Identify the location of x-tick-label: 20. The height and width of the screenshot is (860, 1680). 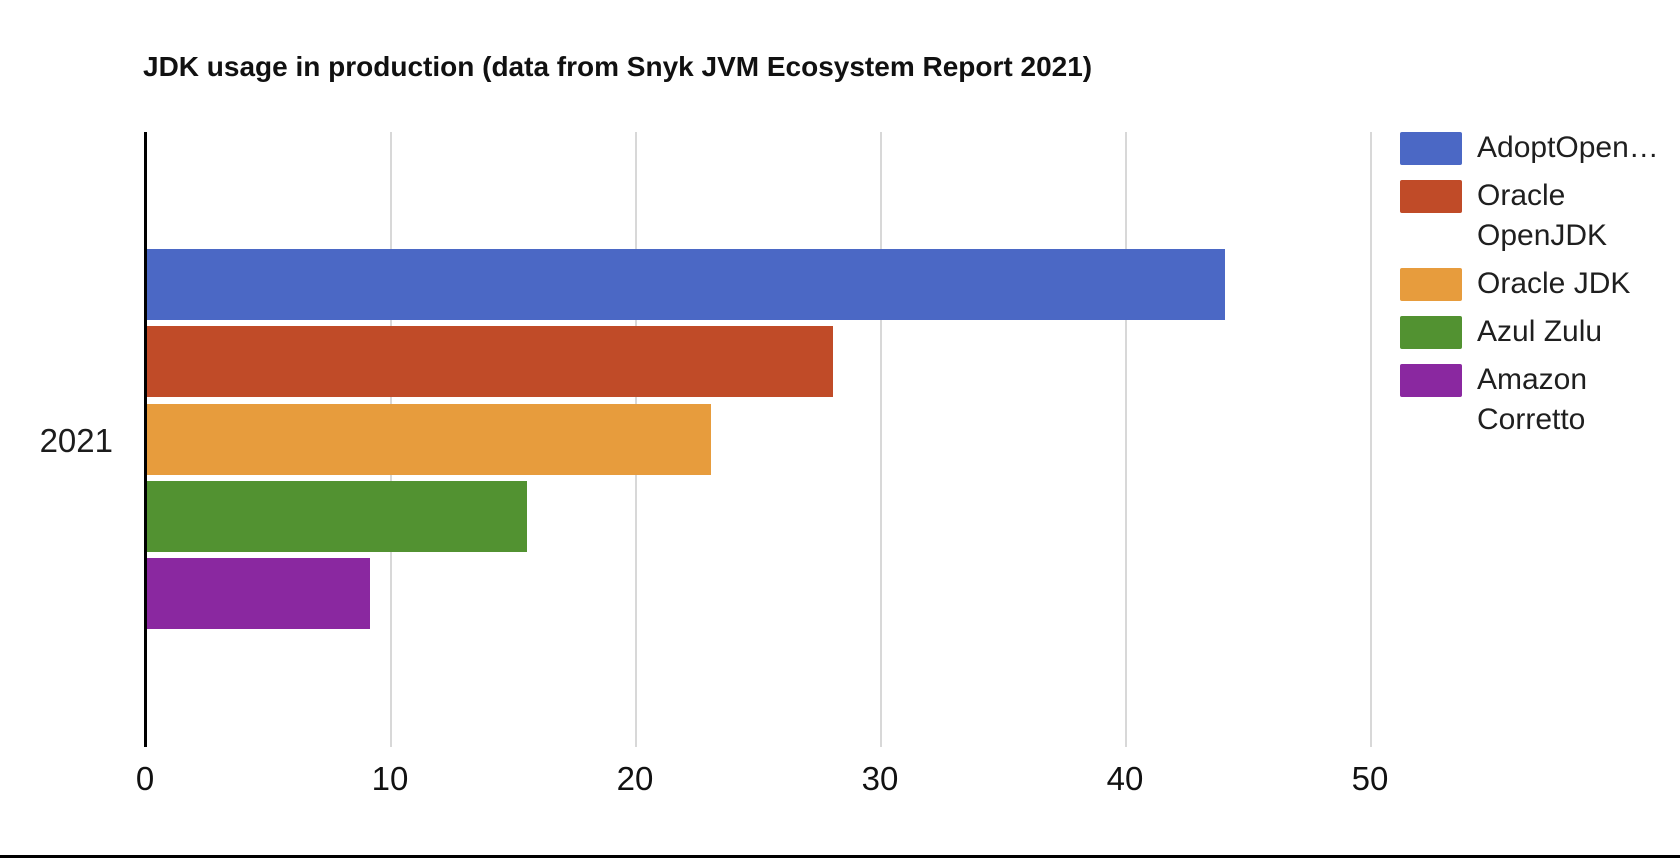
(635, 778).